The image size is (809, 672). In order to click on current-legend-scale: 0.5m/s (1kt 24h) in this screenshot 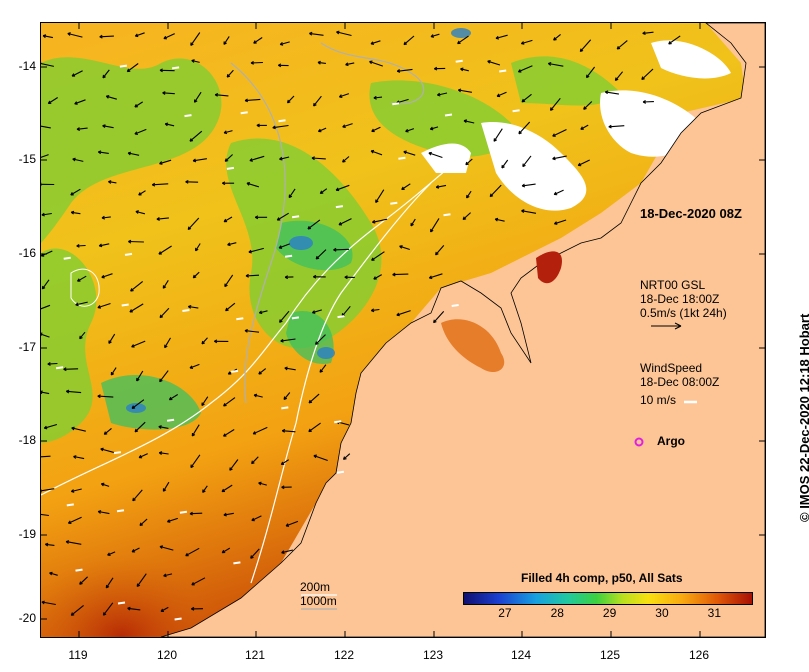, I will do `click(683, 313)`.